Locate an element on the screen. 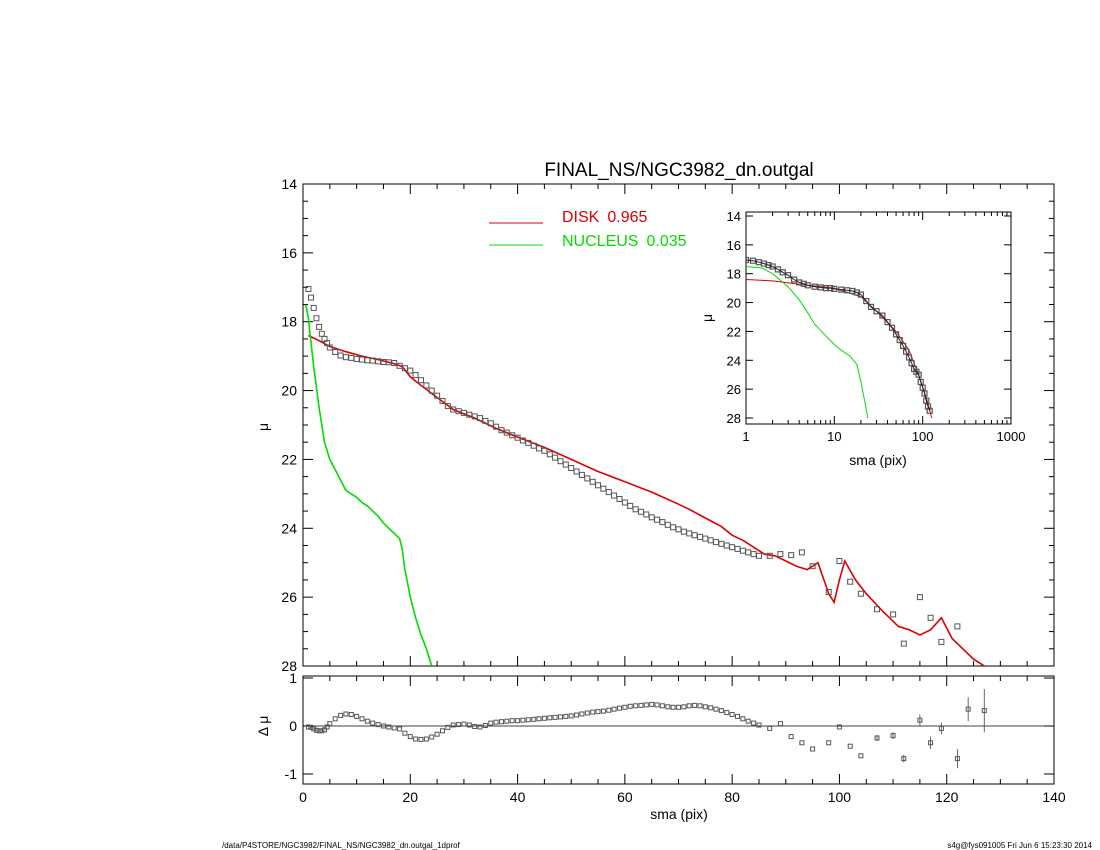 This screenshot has width=1100, height=850. main-y-tick-label: 20 is located at coordinates (289, 391).